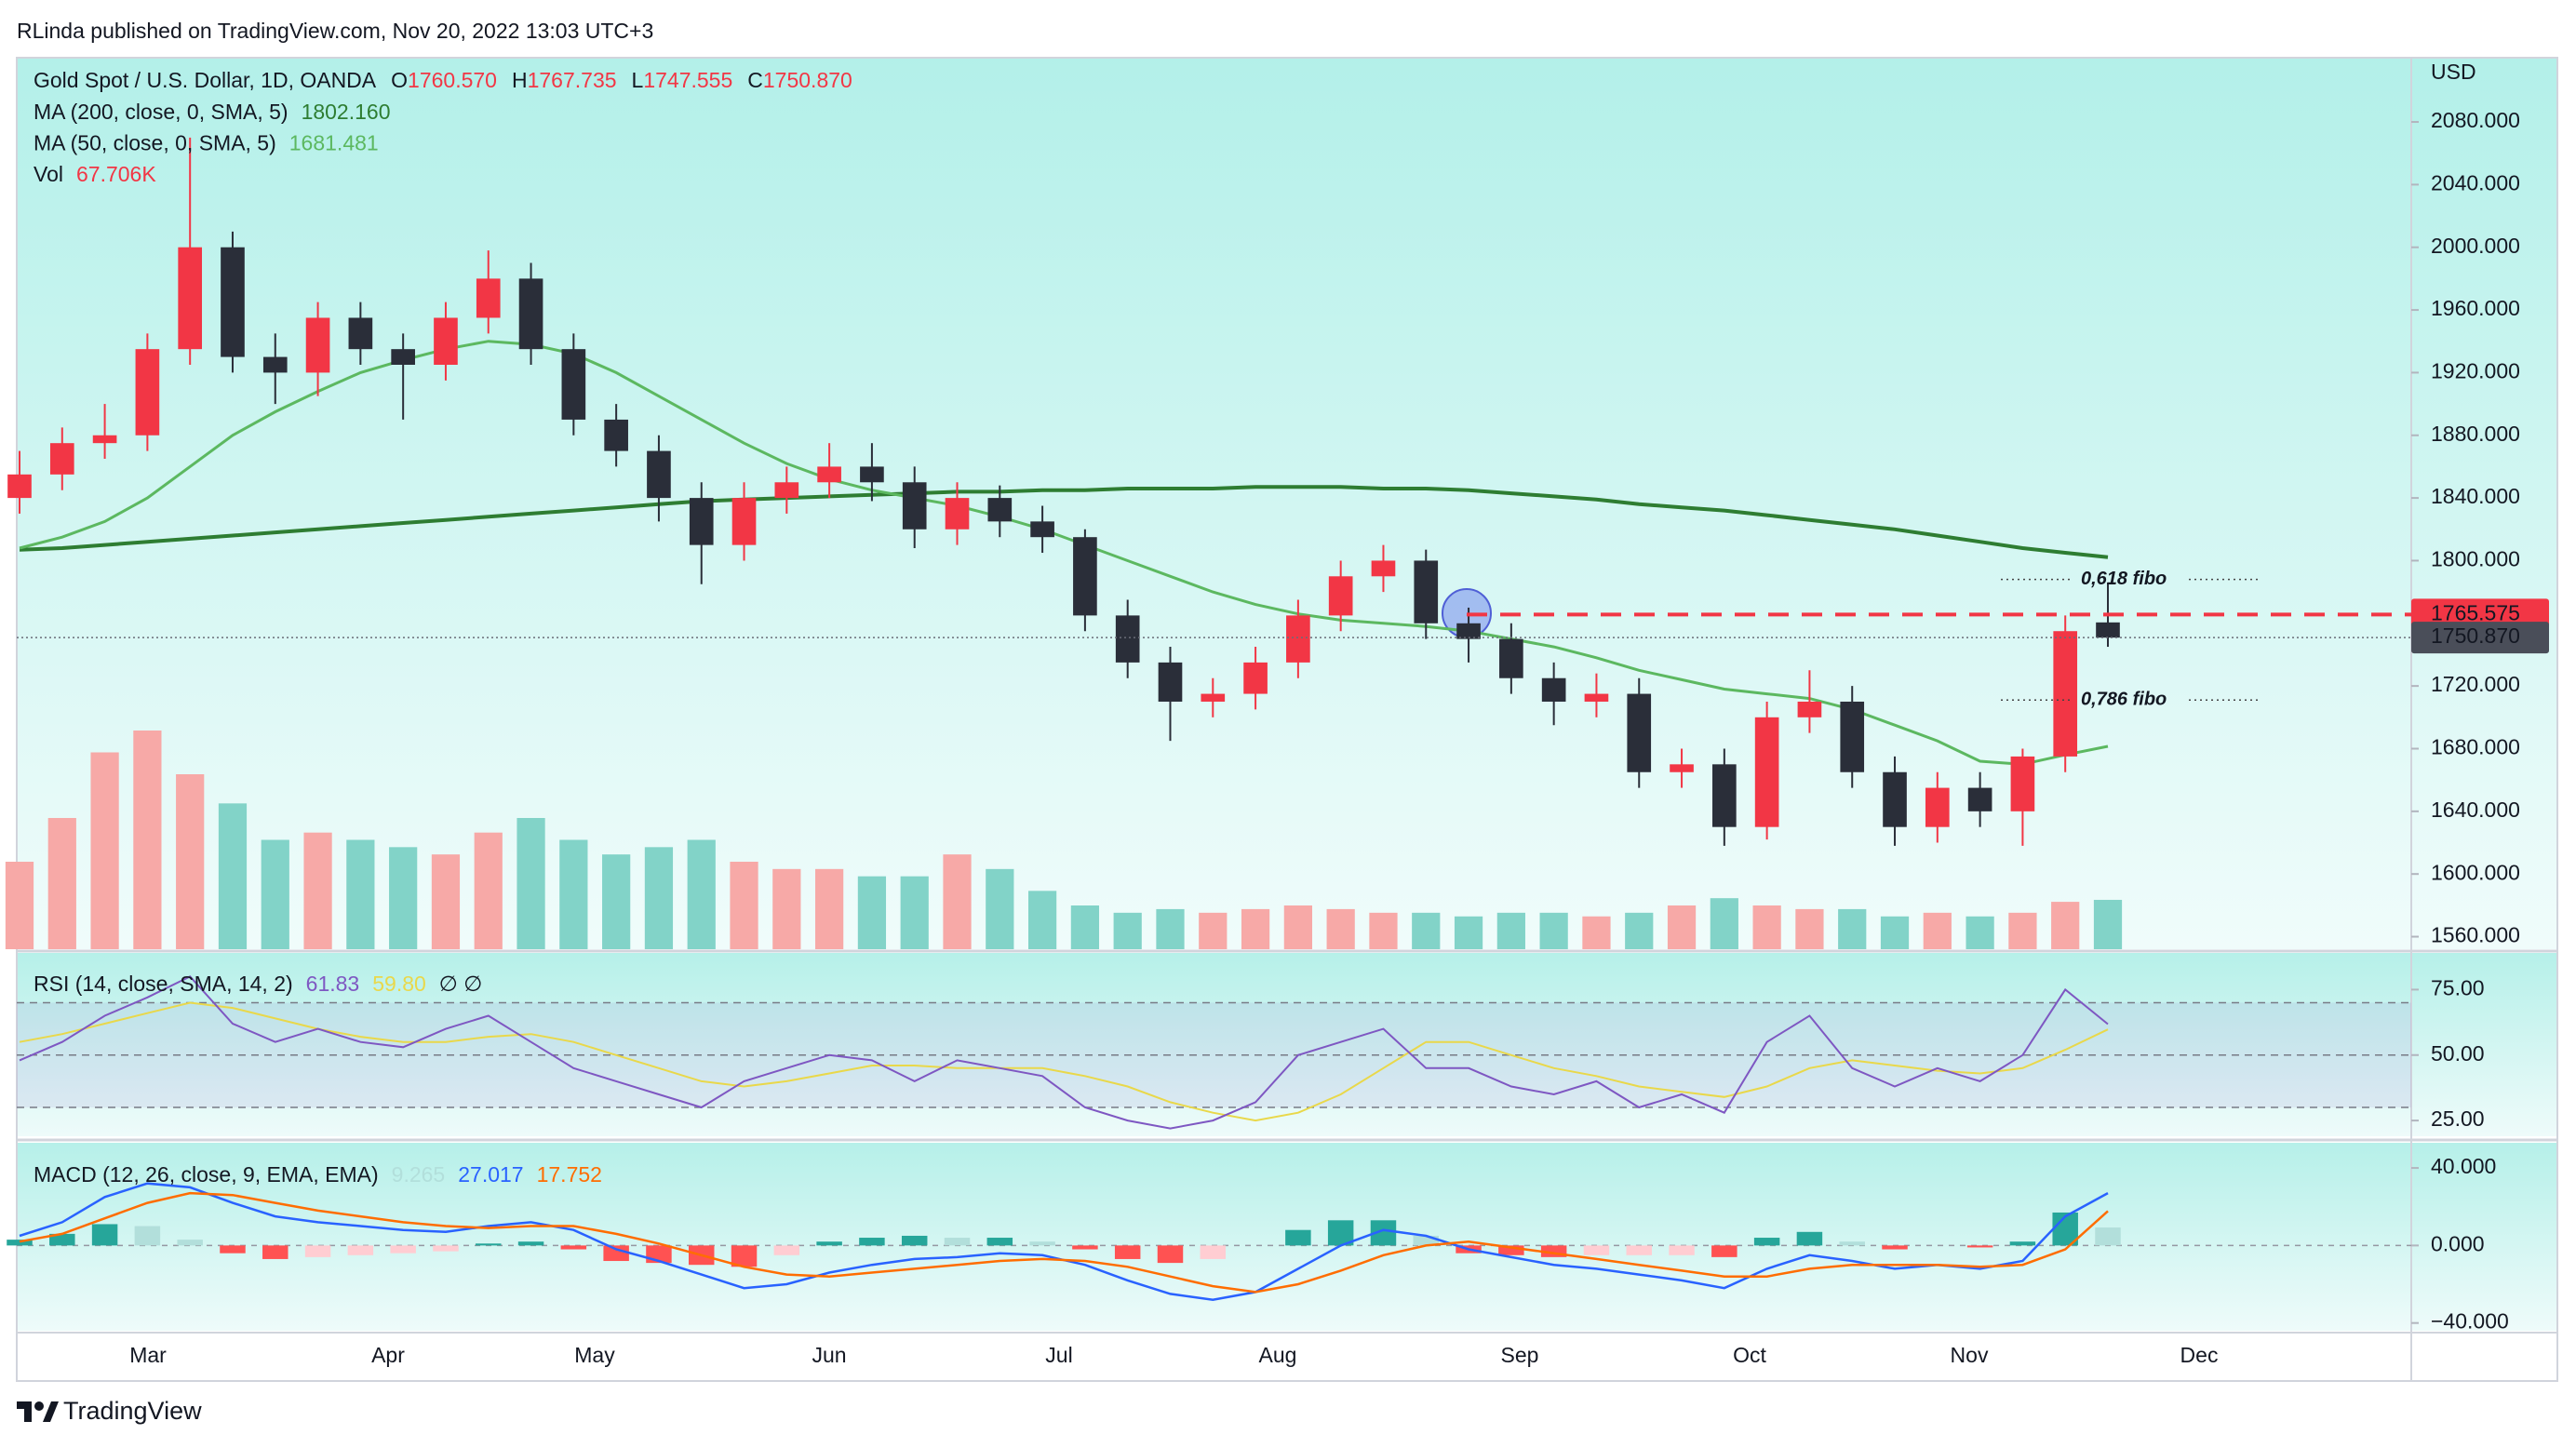 This screenshot has height=1448, width=2576. What do you see at coordinates (116, 174) in the screenshot?
I see `indicator-value: 67.706K` at bounding box center [116, 174].